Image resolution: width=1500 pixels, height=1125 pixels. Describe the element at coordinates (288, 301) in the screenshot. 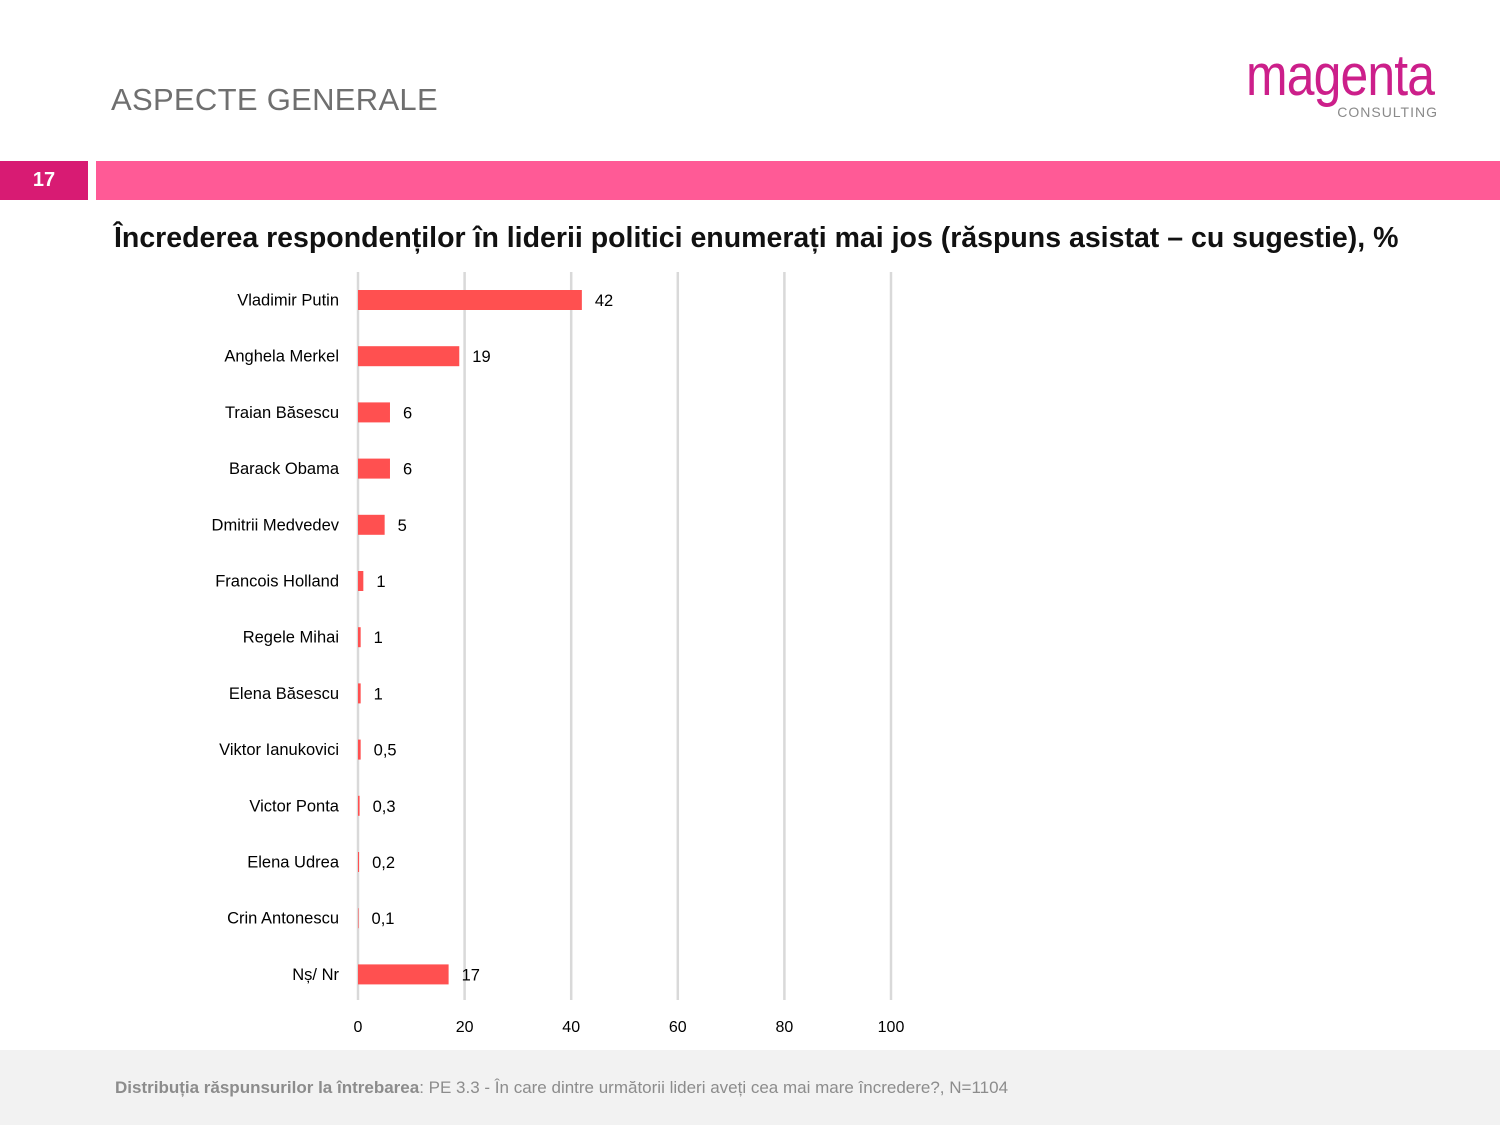

I see `category-label: Vladimir Putin` at that location.